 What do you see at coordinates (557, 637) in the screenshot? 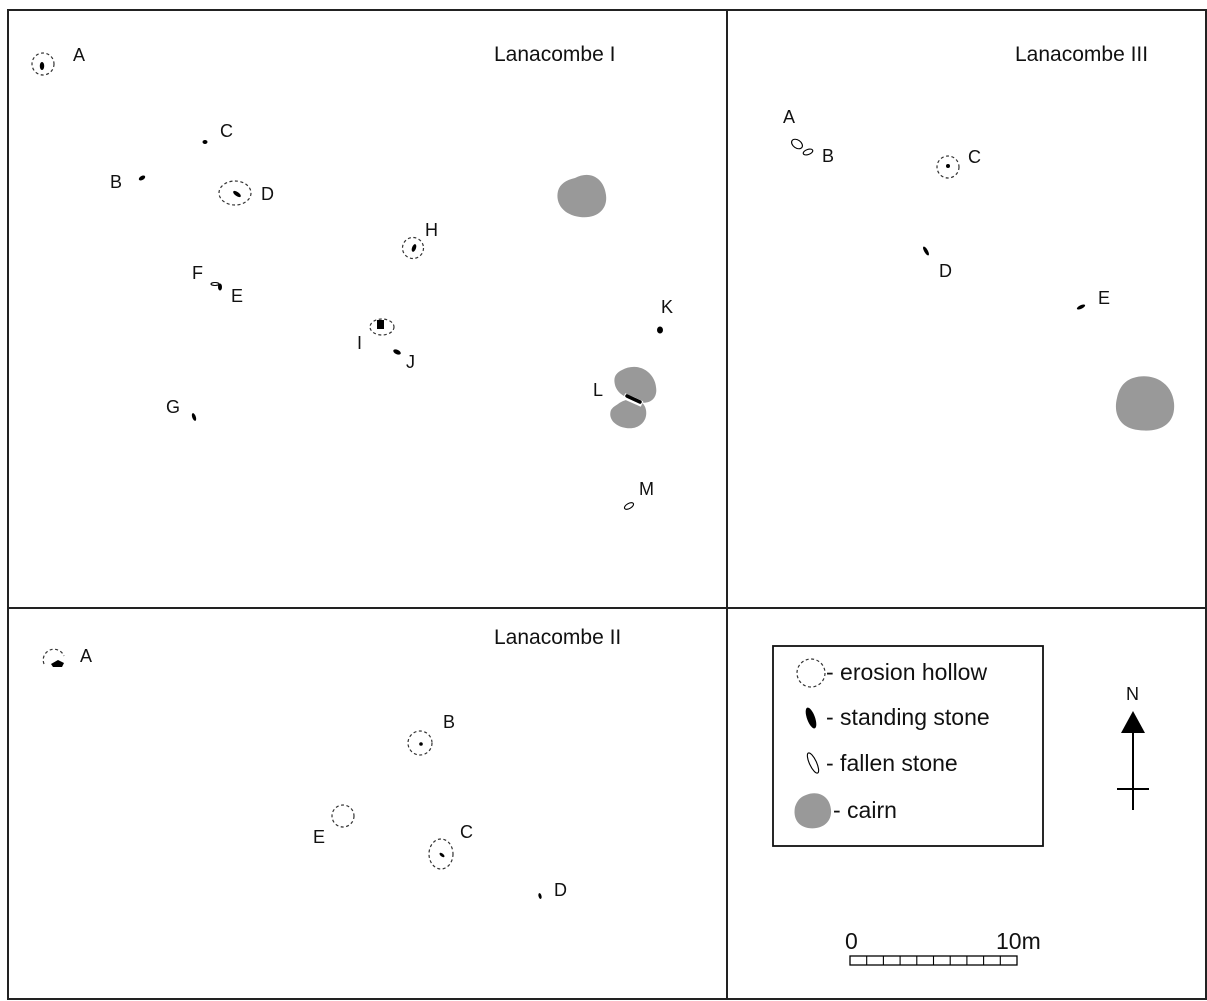
I see `panel-title: Lanacombe II` at bounding box center [557, 637].